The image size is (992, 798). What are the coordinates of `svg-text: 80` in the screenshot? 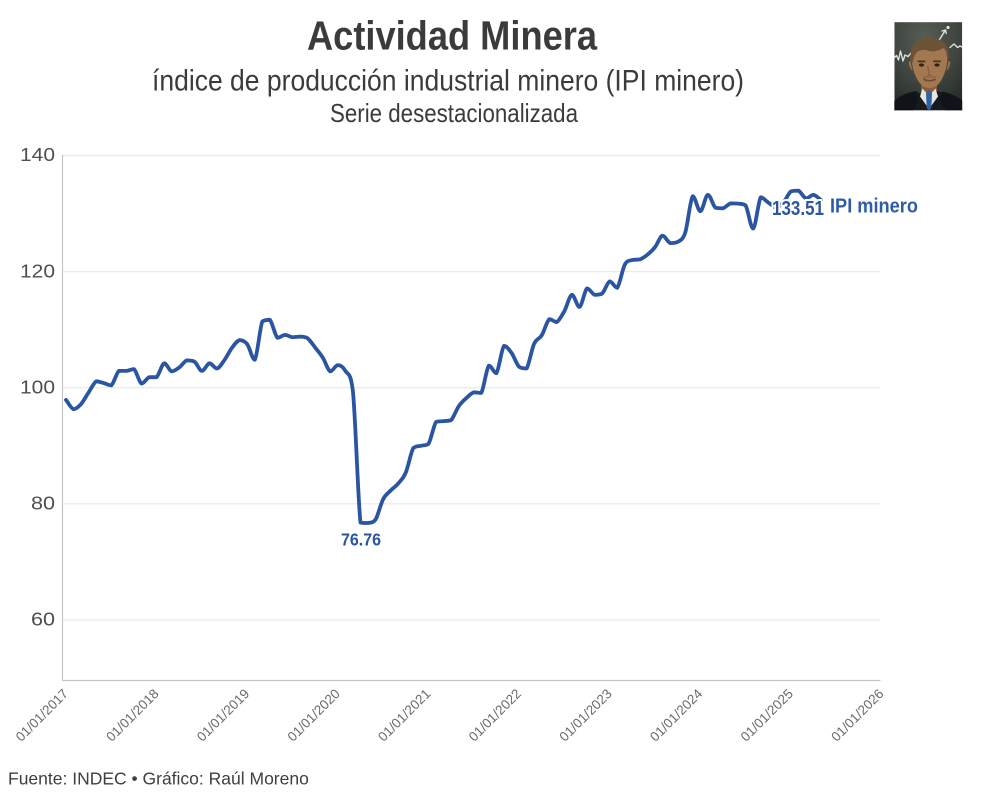 It's located at (43, 504).